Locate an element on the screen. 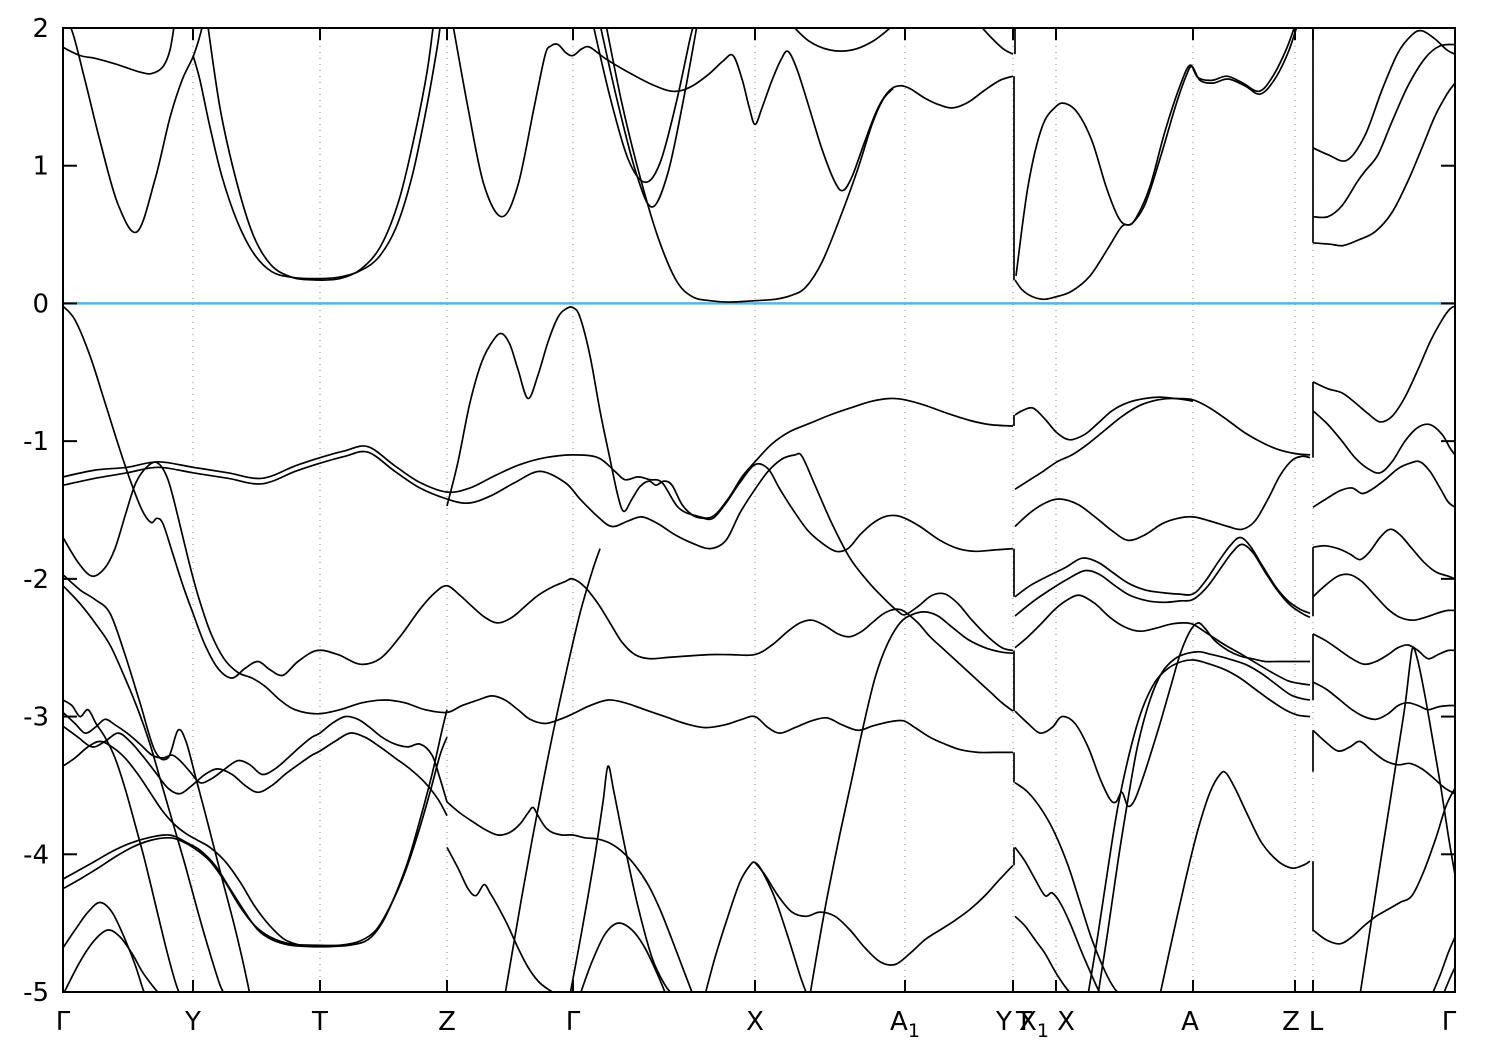 The height and width of the screenshot is (1050, 1500). band-path-p3k is located at coordinates (1067, 887).